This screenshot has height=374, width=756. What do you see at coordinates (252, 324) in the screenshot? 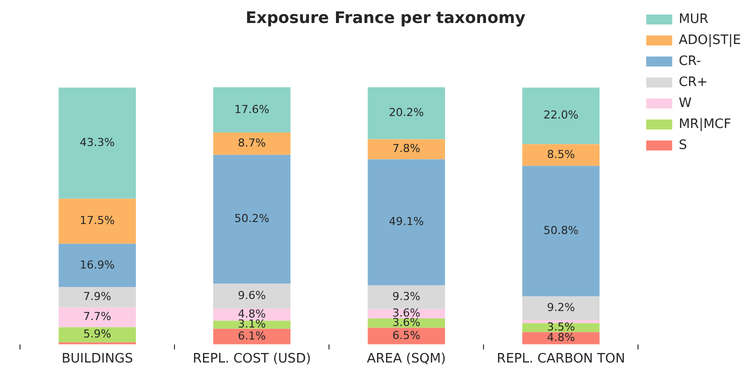
I see `data-label: 3.1%` at bounding box center [252, 324].